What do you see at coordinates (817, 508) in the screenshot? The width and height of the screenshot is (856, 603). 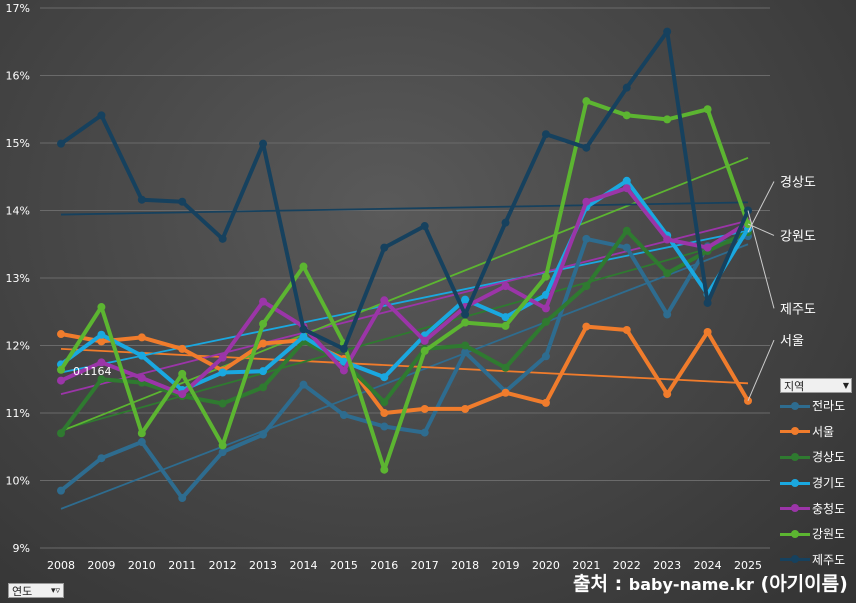 I see `legend-item: 충청도` at bounding box center [817, 508].